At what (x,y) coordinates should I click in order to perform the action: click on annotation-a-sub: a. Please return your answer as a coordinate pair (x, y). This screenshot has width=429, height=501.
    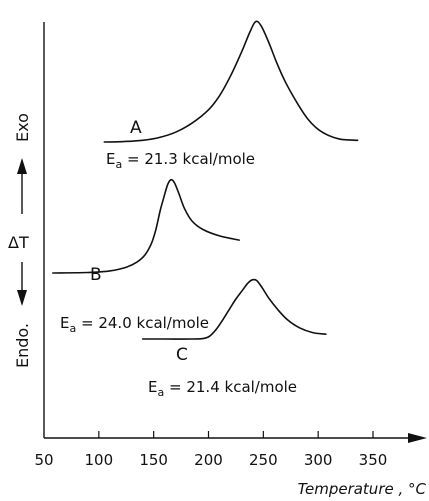
    Looking at the image, I should click on (118, 164).